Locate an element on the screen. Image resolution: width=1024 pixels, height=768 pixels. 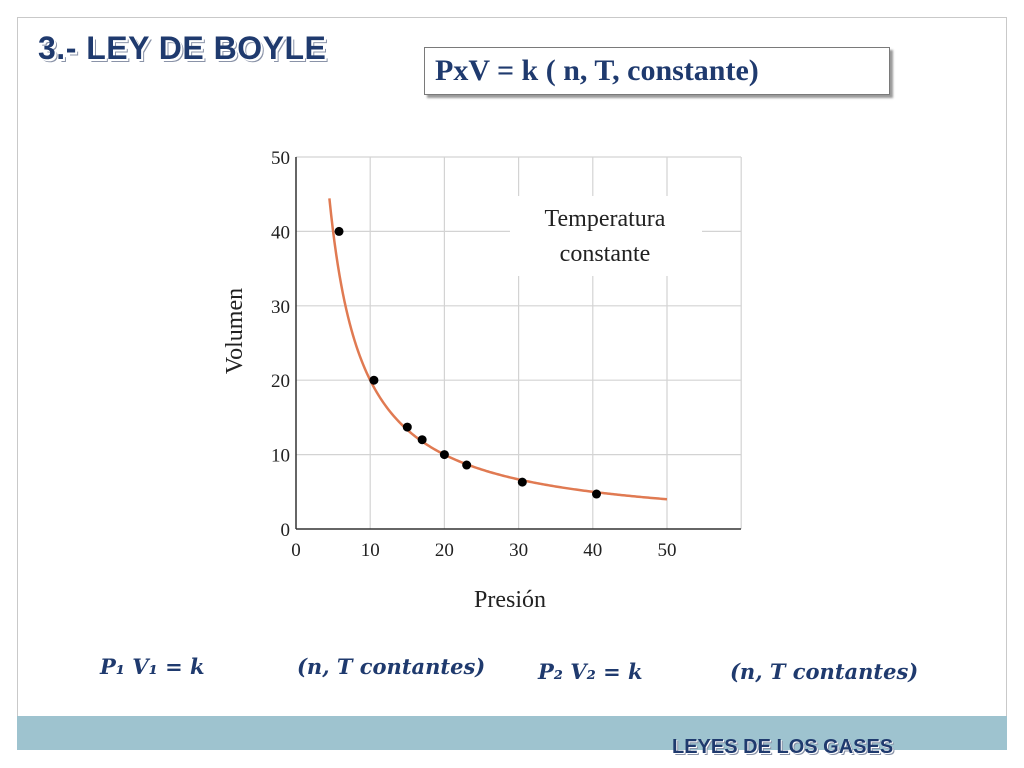
x-axis-label: Presión is located at coordinates (510, 600).